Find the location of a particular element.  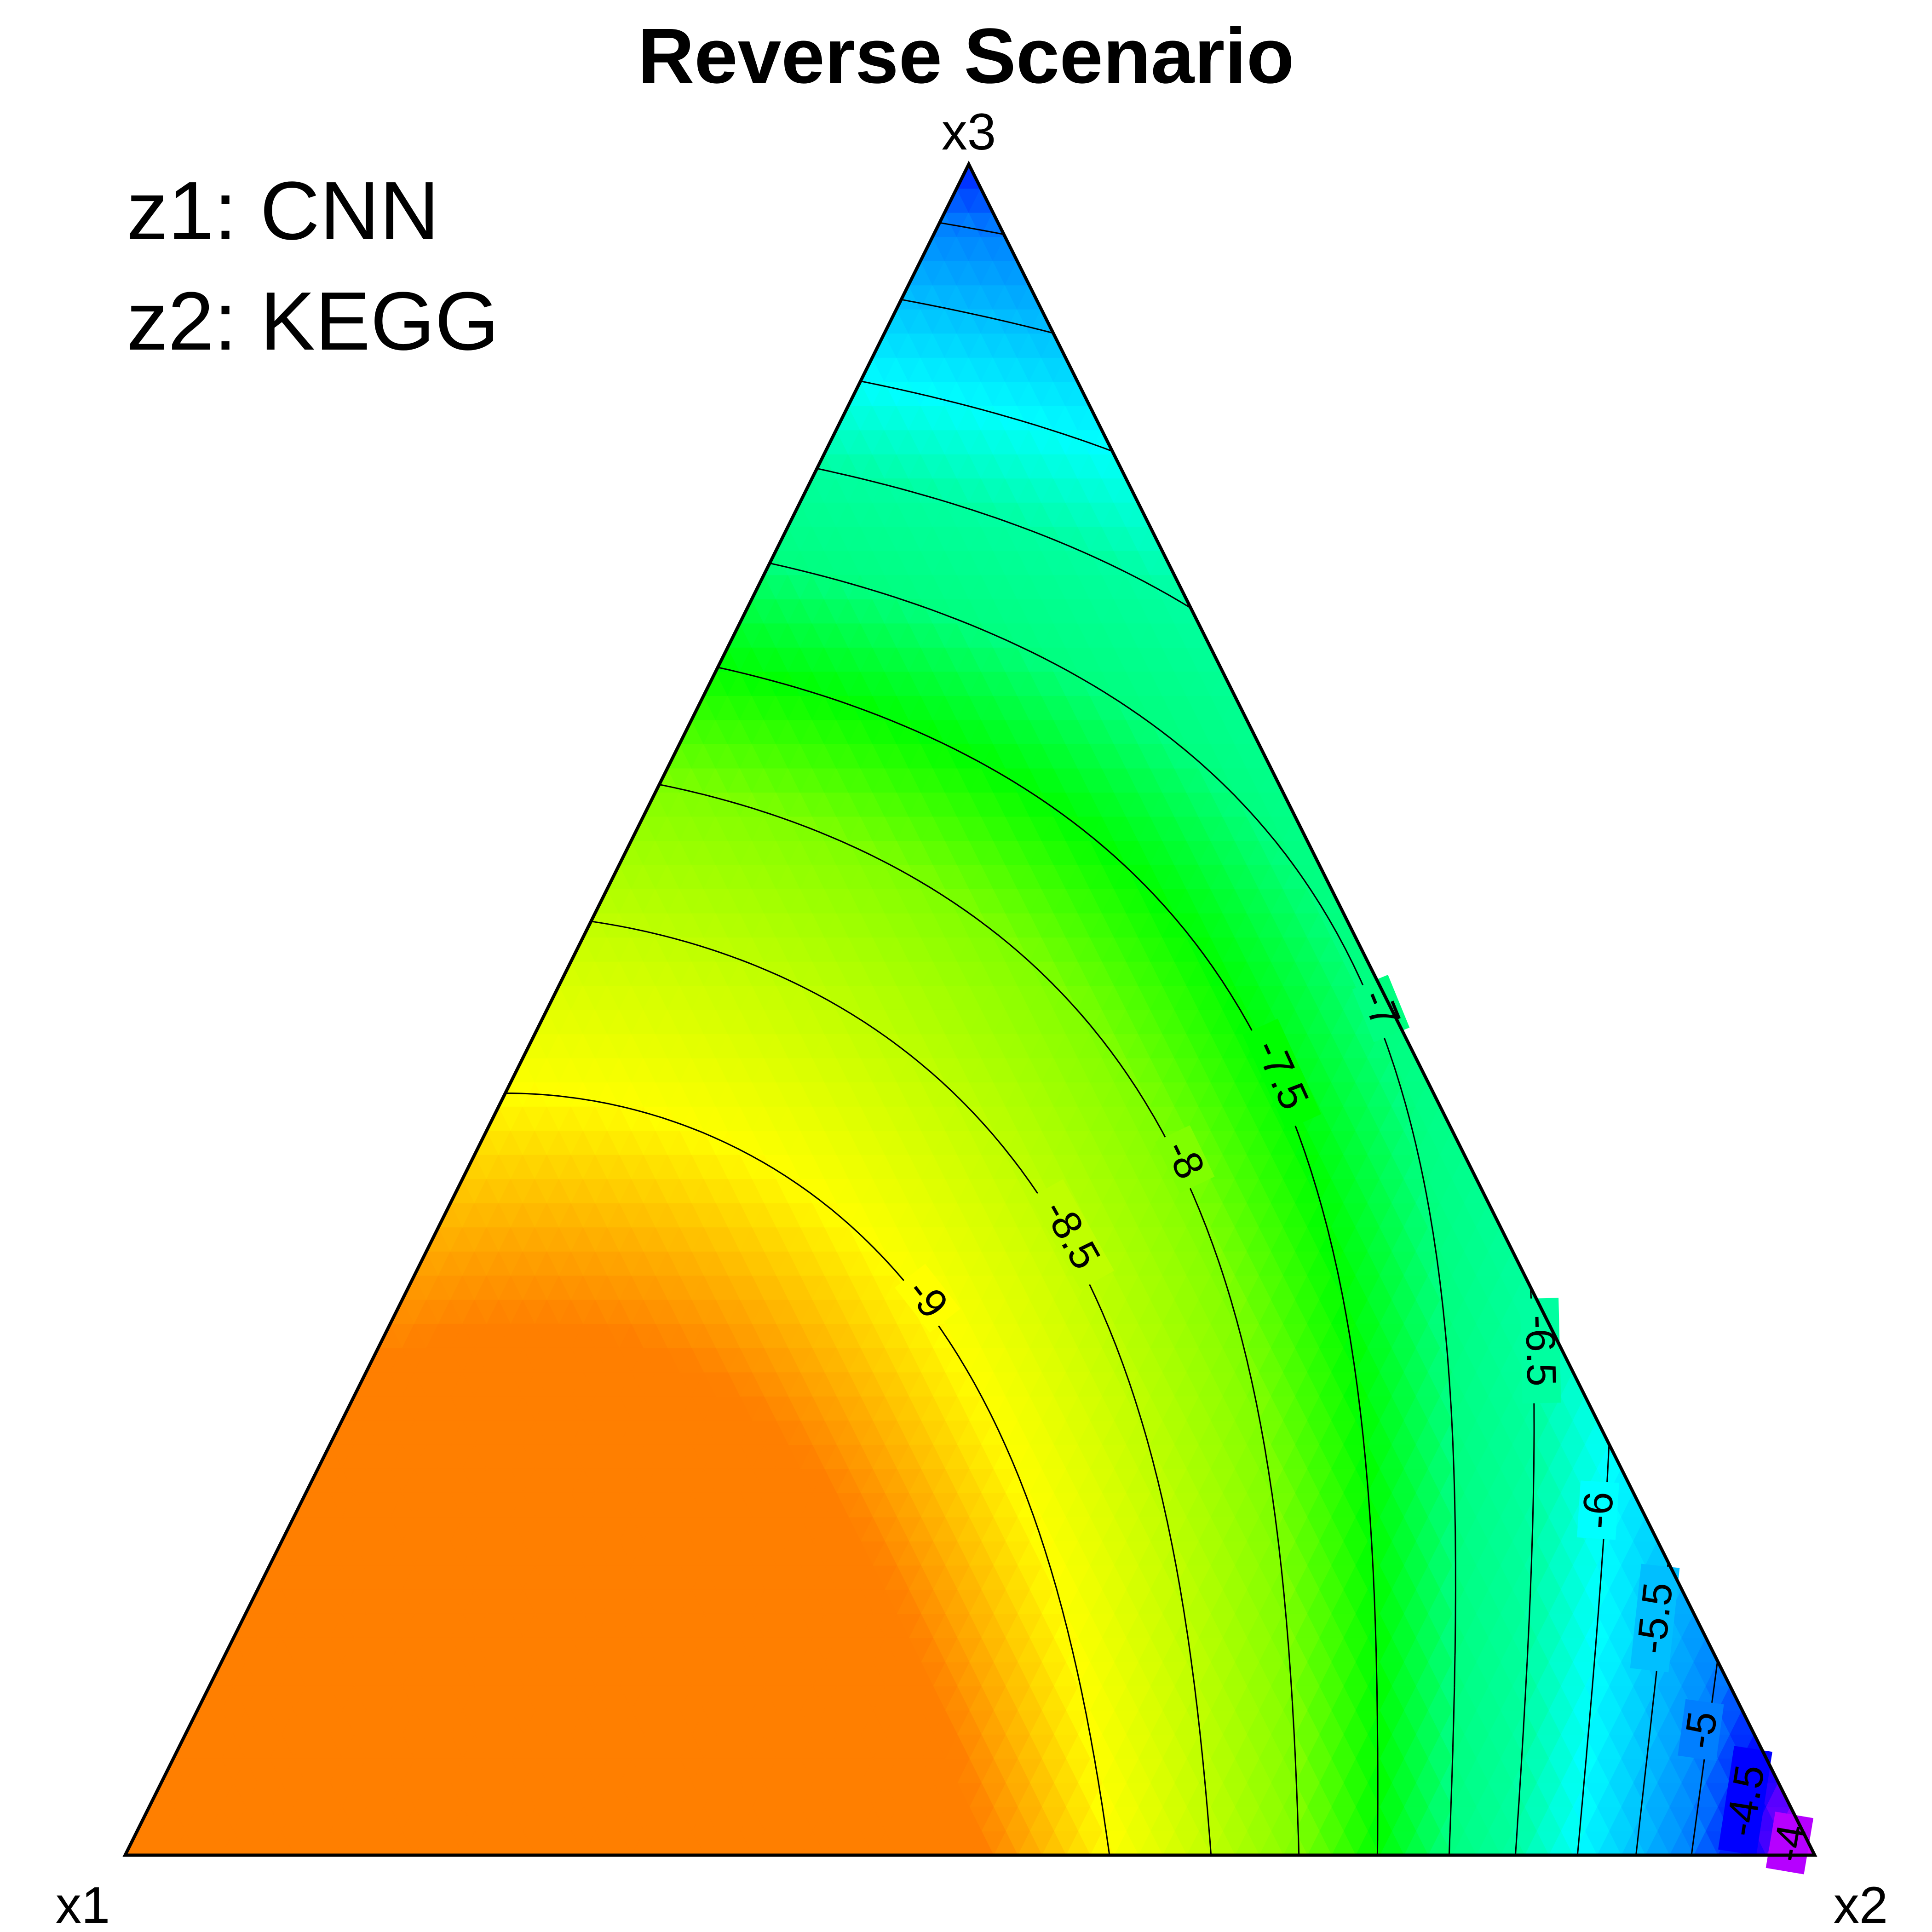

contour-label-text: -6.5 is located at coordinates (1540, 1351).